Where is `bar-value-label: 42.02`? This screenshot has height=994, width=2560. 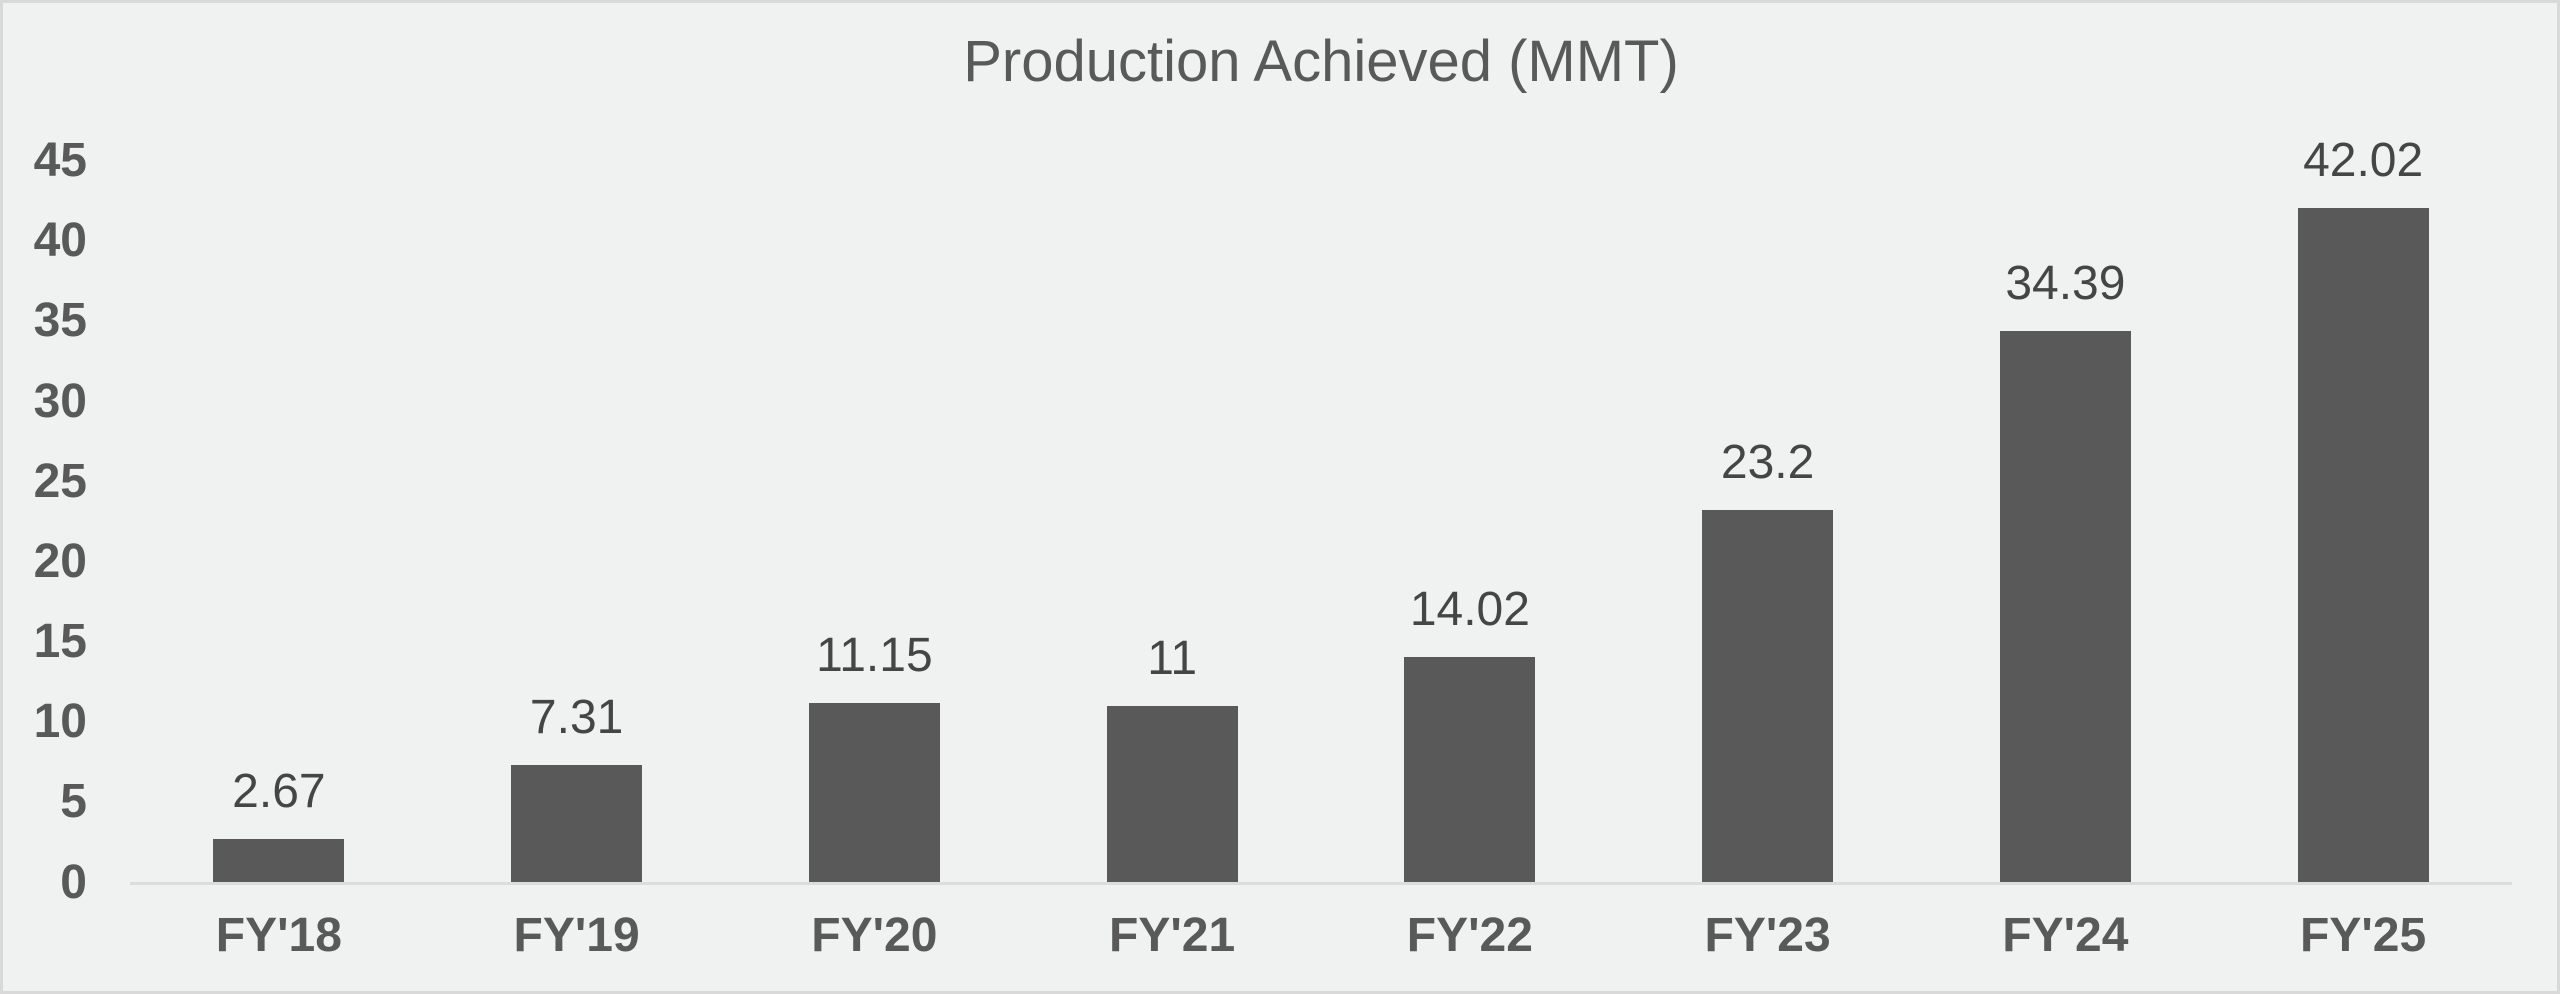 bar-value-label: 42.02 is located at coordinates (2363, 161).